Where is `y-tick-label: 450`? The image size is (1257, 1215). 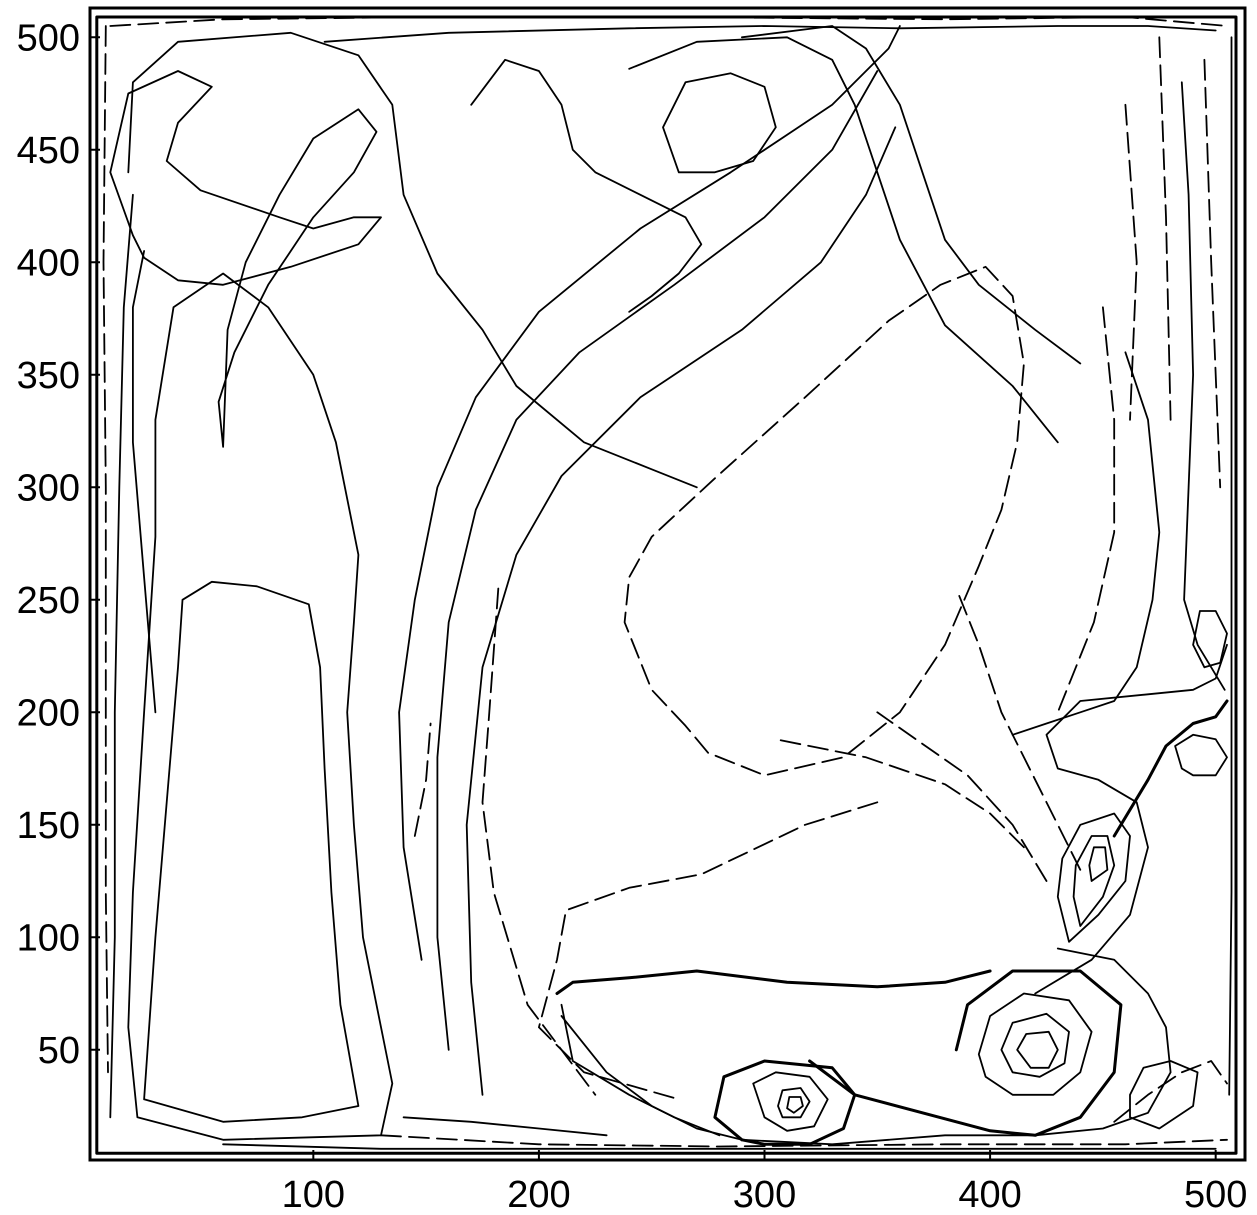 y-tick-label: 450 is located at coordinates (48, 151).